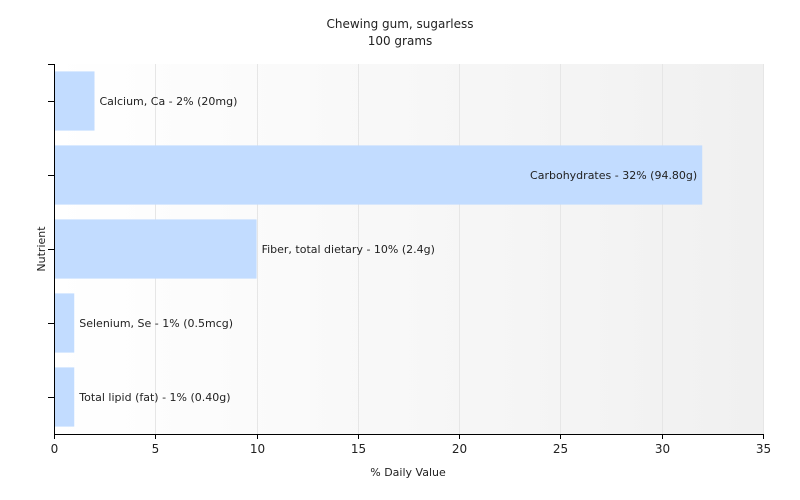 Image resolution: width=800 pixels, height=500 pixels. I want to click on bar-label: Fiber, total dietary - 10% (2.4g), so click(348, 249).